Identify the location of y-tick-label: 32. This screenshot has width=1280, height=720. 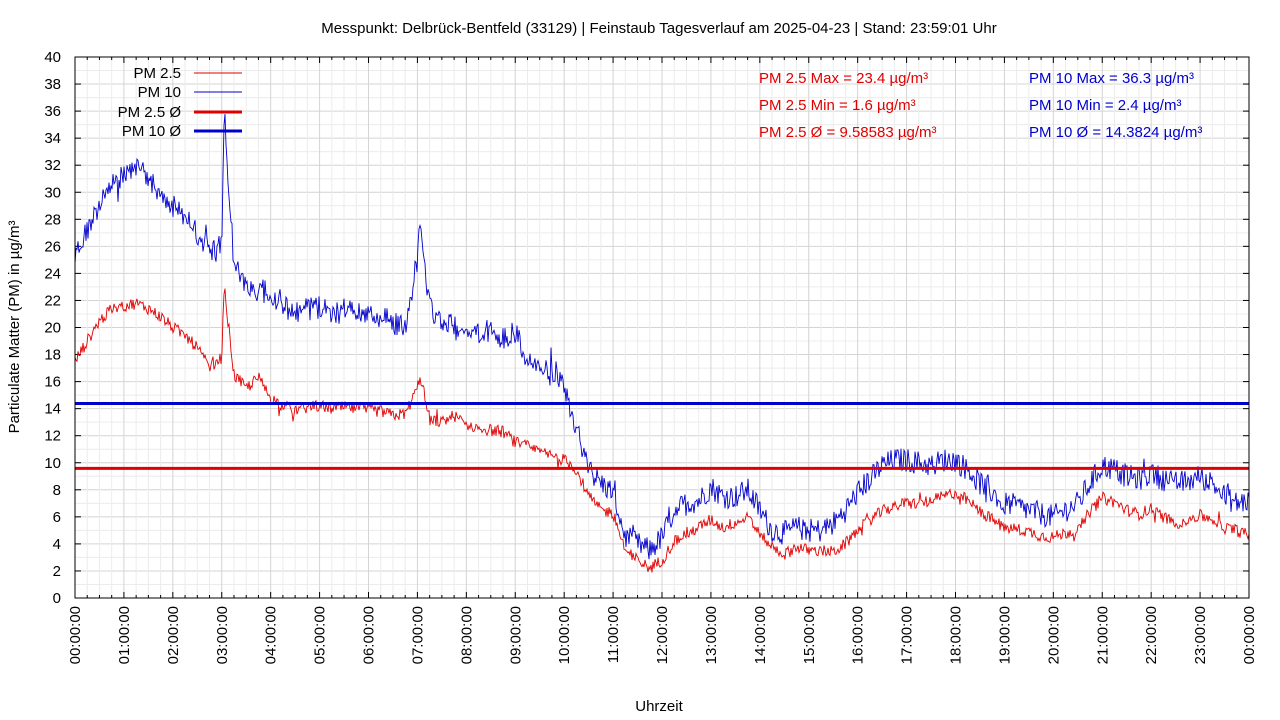
(52, 165).